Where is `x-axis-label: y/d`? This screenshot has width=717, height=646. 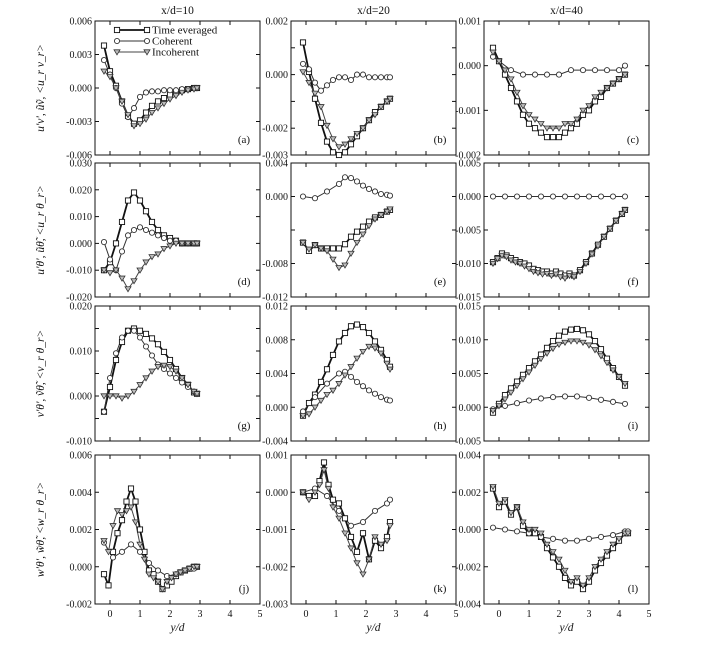
x-axis-label: y/d is located at coordinates (565, 628).